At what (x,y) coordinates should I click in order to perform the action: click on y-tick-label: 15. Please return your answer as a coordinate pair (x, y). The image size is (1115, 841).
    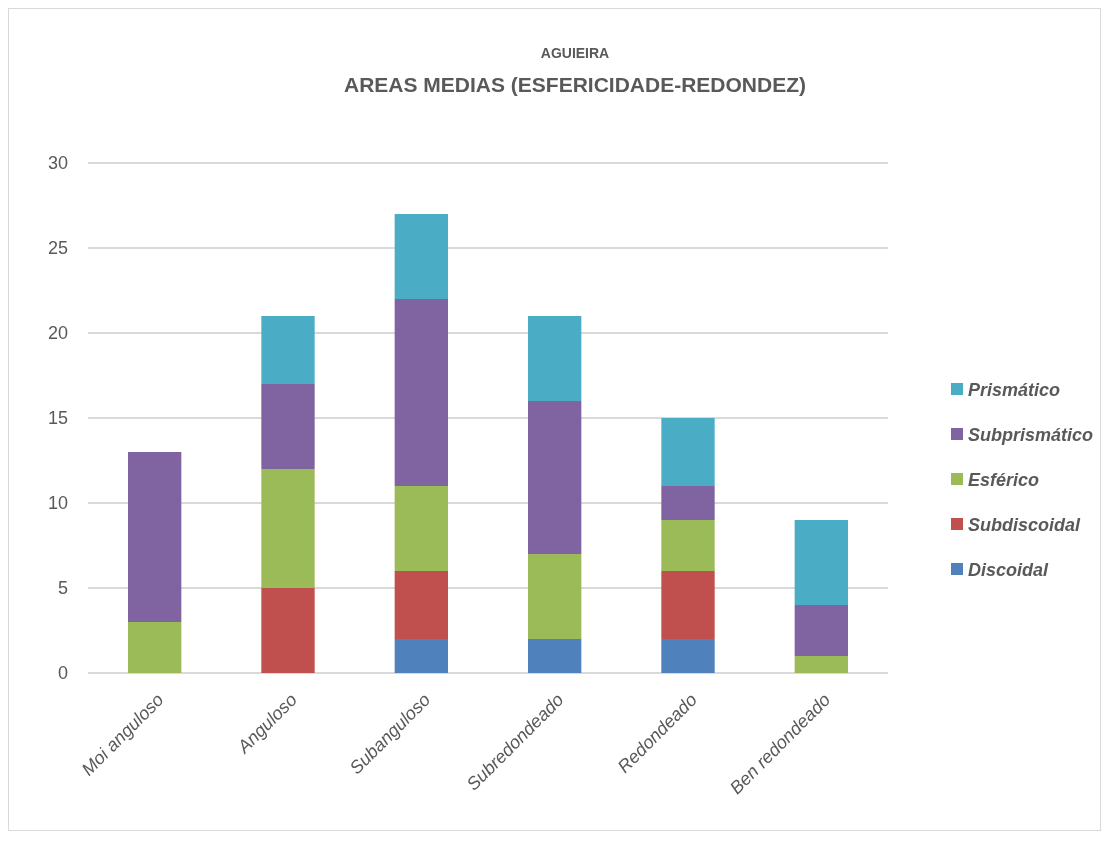
    Looking at the image, I should click on (57, 418).